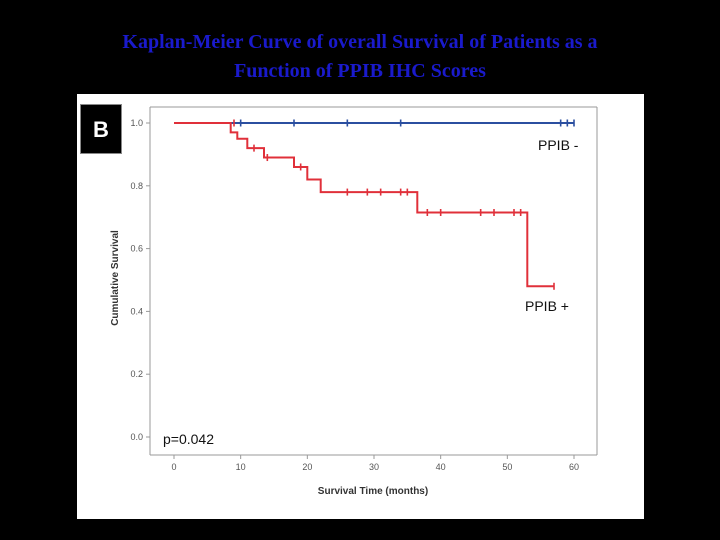 The width and height of the screenshot is (720, 540). Describe the element at coordinates (136, 123) in the screenshot. I see `y-tick-label: 1.0` at that location.